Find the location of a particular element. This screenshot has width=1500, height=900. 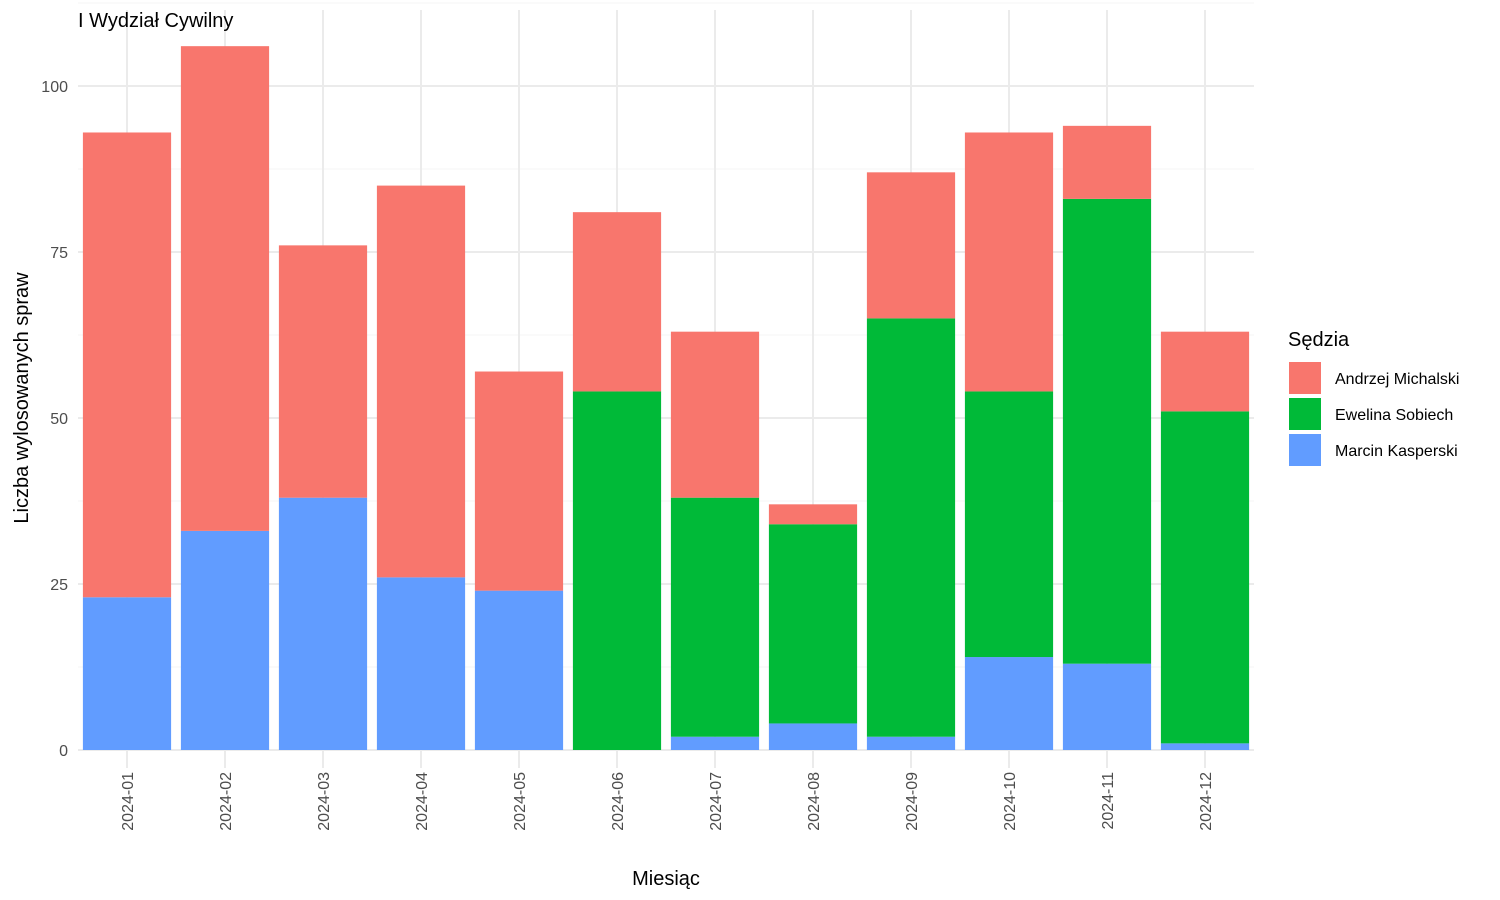

x-tick-label: 2024-02 is located at coordinates (226, 801).